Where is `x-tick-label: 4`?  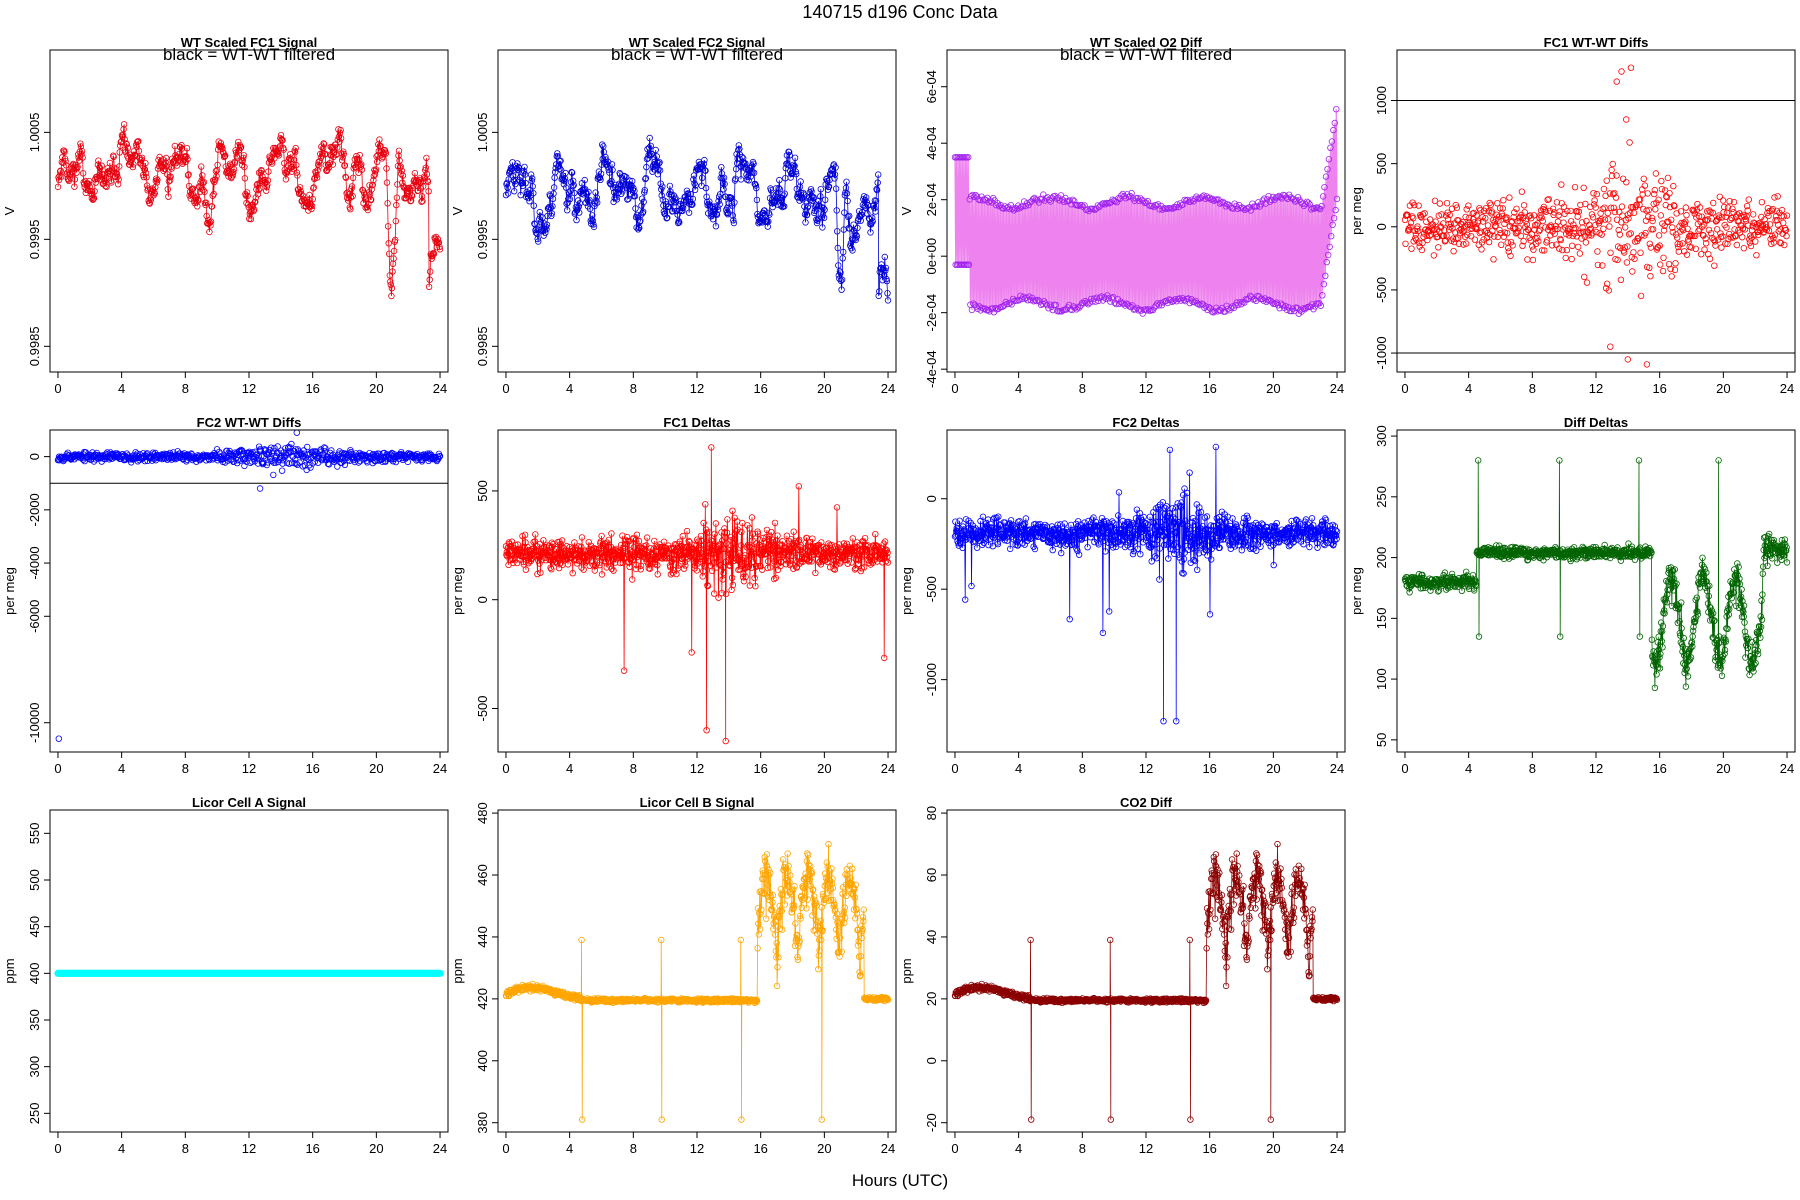
x-tick-label: 4 is located at coordinates (121, 768).